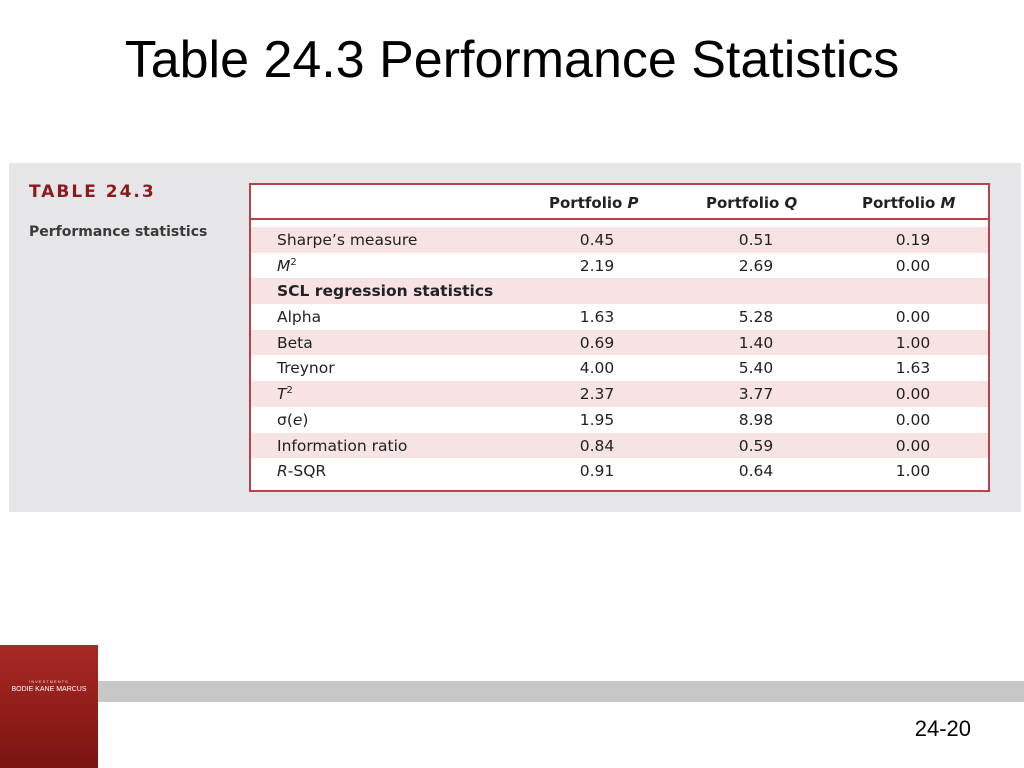 This screenshot has height=768, width=1024. I want to click on table-header-row: Portfolio P Portfolio Q Portfolio M, so click(619, 202).